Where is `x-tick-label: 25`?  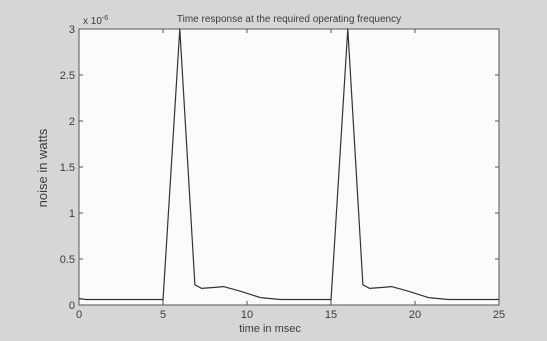 x-tick-label: 25 is located at coordinates (499, 315).